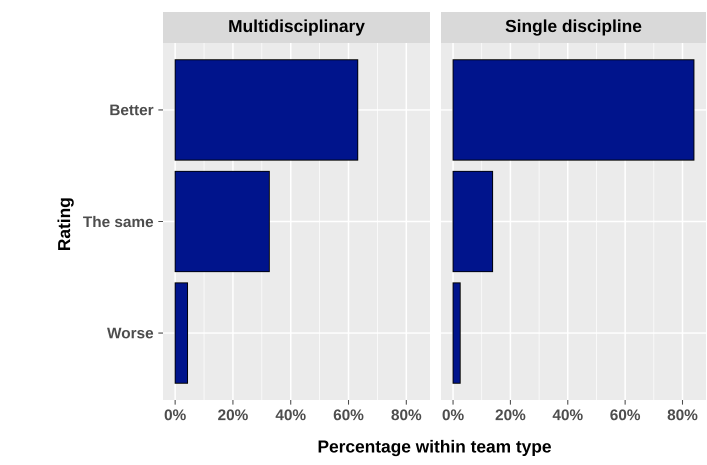 Image resolution: width=707 pixels, height=465 pixels. Describe the element at coordinates (574, 27) in the screenshot. I see `chart-title: Single discipline` at that location.